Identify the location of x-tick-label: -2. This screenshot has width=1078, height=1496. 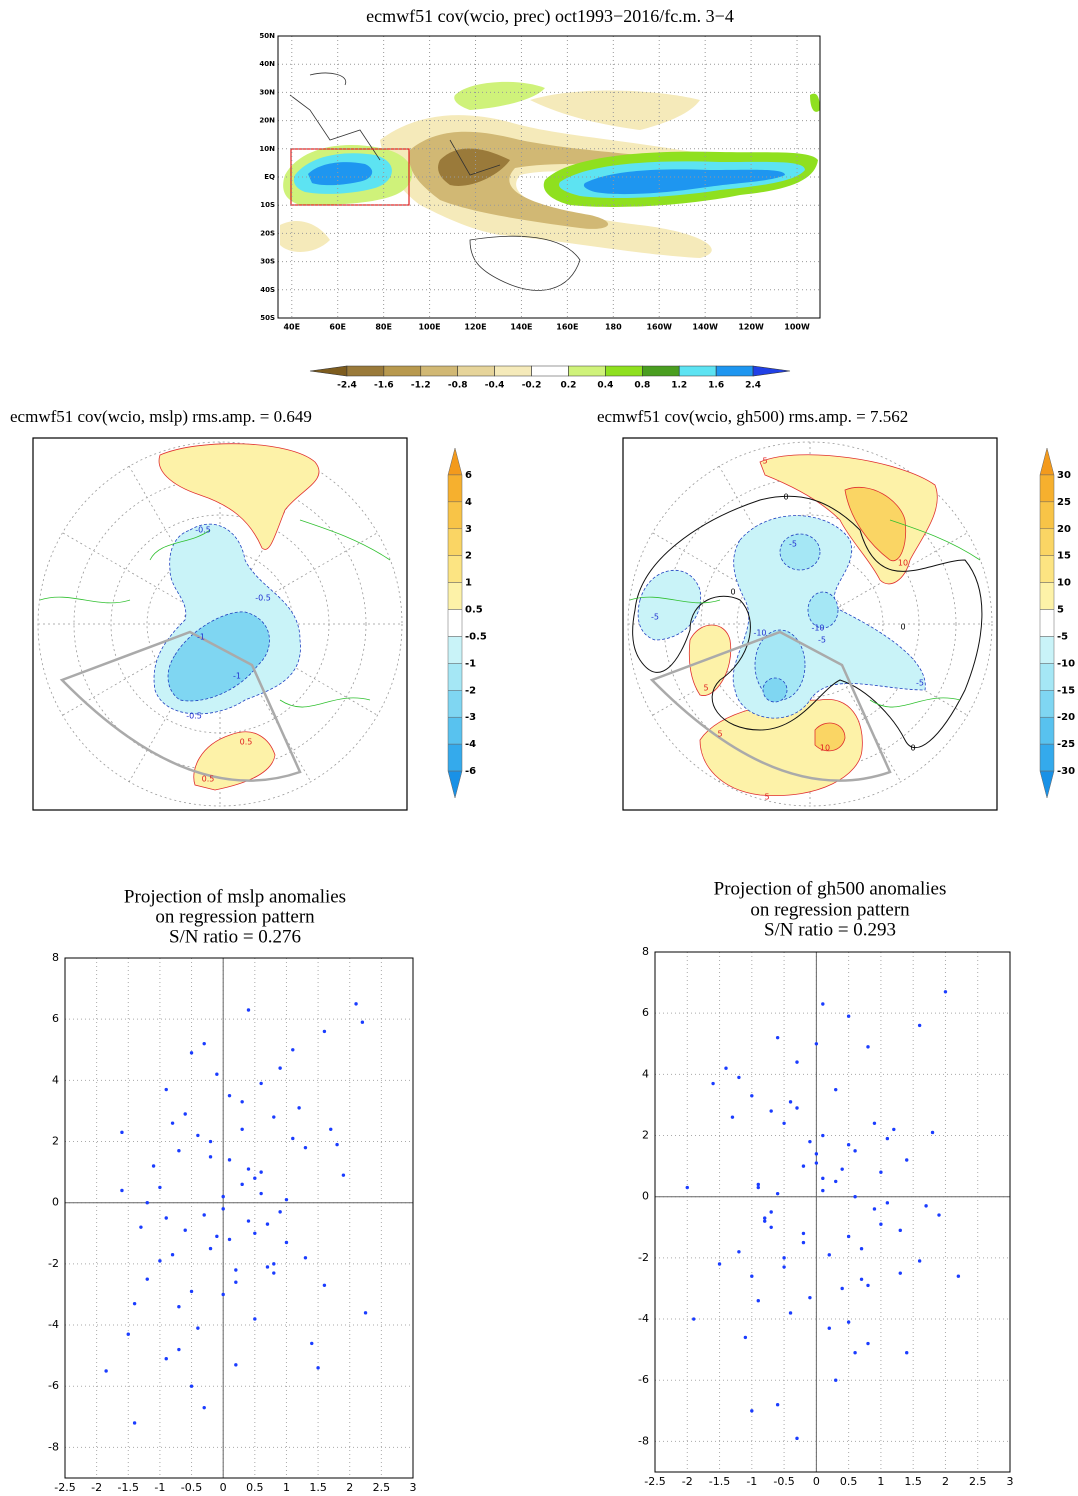
(96, 1487).